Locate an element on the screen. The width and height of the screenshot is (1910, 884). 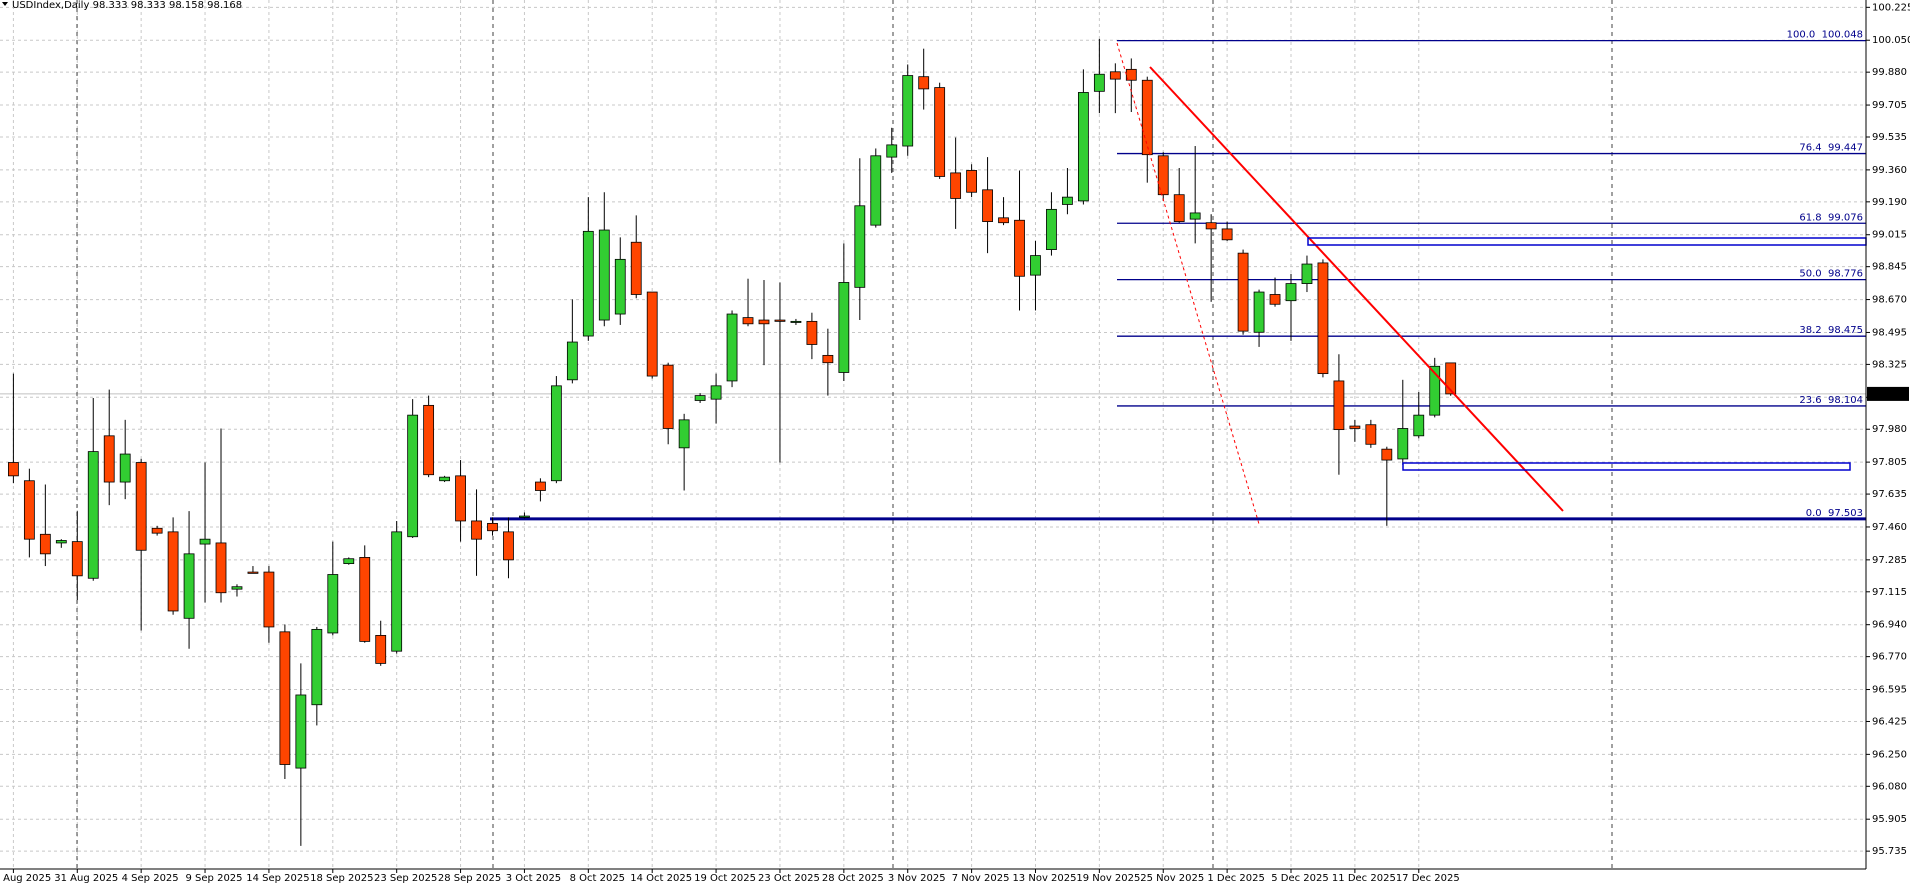
ohlc-open: 98.333 is located at coordinates (110, 5).